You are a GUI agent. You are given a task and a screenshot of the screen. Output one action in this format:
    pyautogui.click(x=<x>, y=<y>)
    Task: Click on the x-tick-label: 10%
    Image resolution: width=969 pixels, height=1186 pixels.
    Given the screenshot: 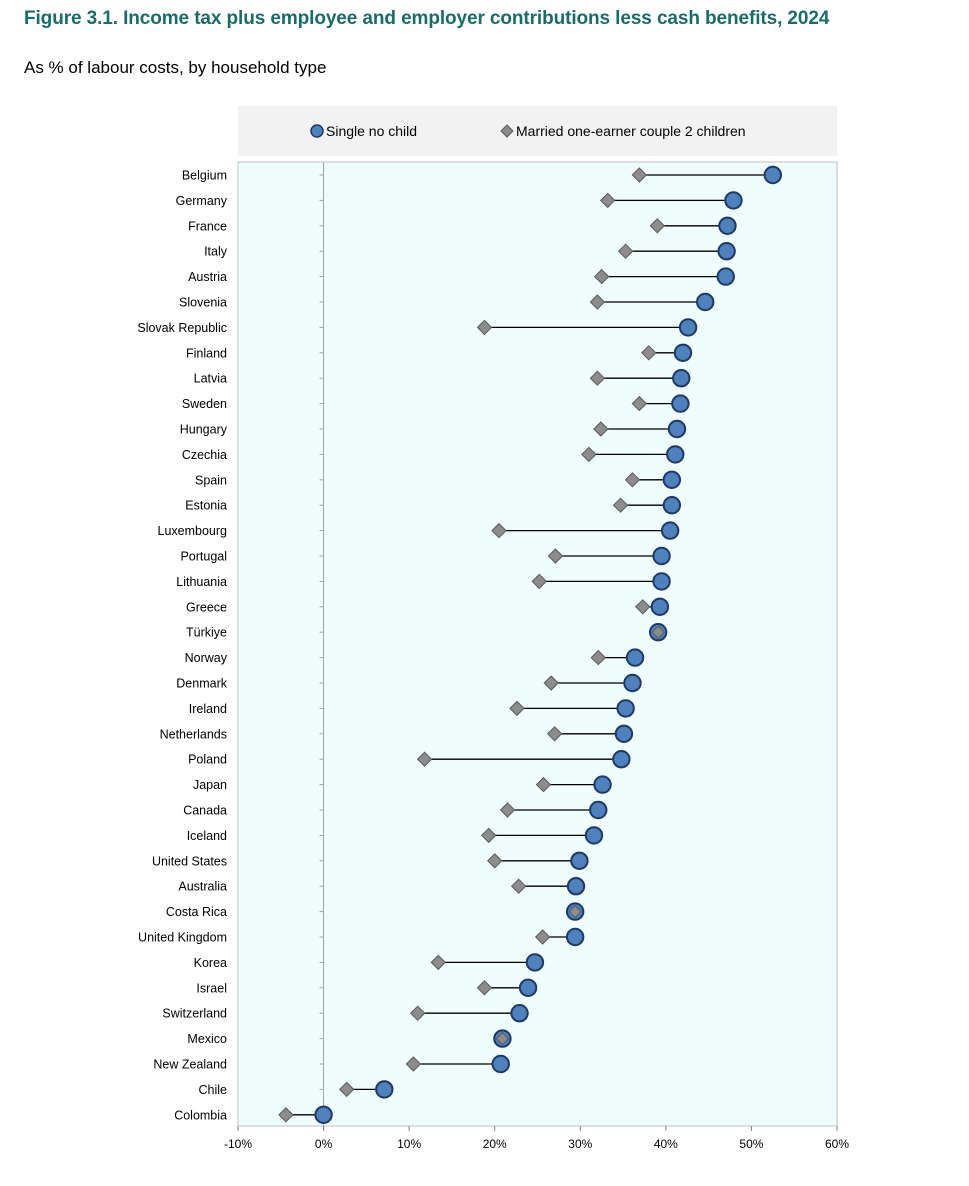 What is the action you would take?
    pyautogui.click(x=409, y=1144)
    